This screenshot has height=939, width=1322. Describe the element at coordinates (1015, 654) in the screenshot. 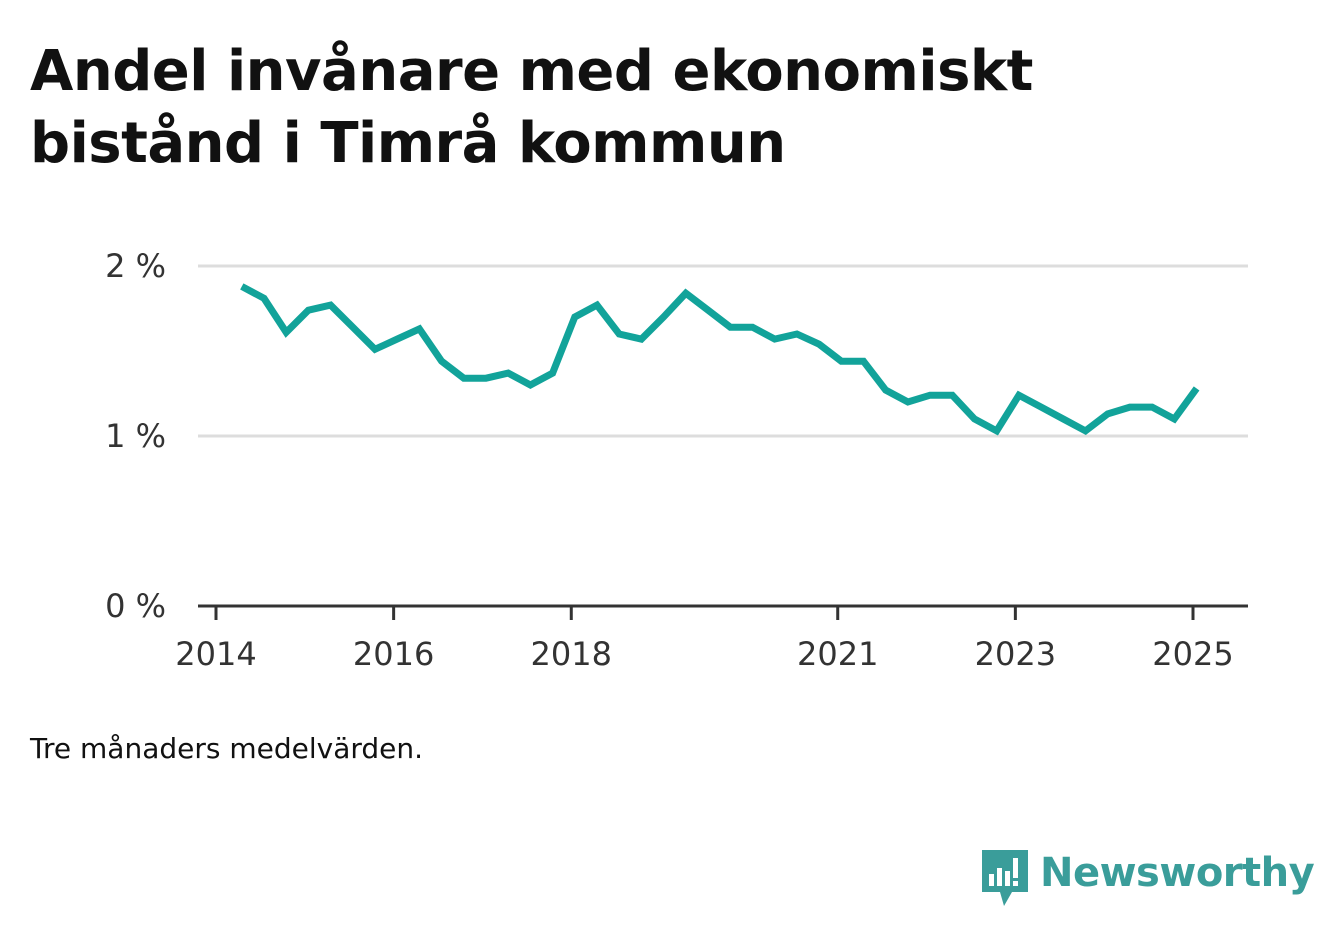

I see `x-tick-label: 2023` at that location.